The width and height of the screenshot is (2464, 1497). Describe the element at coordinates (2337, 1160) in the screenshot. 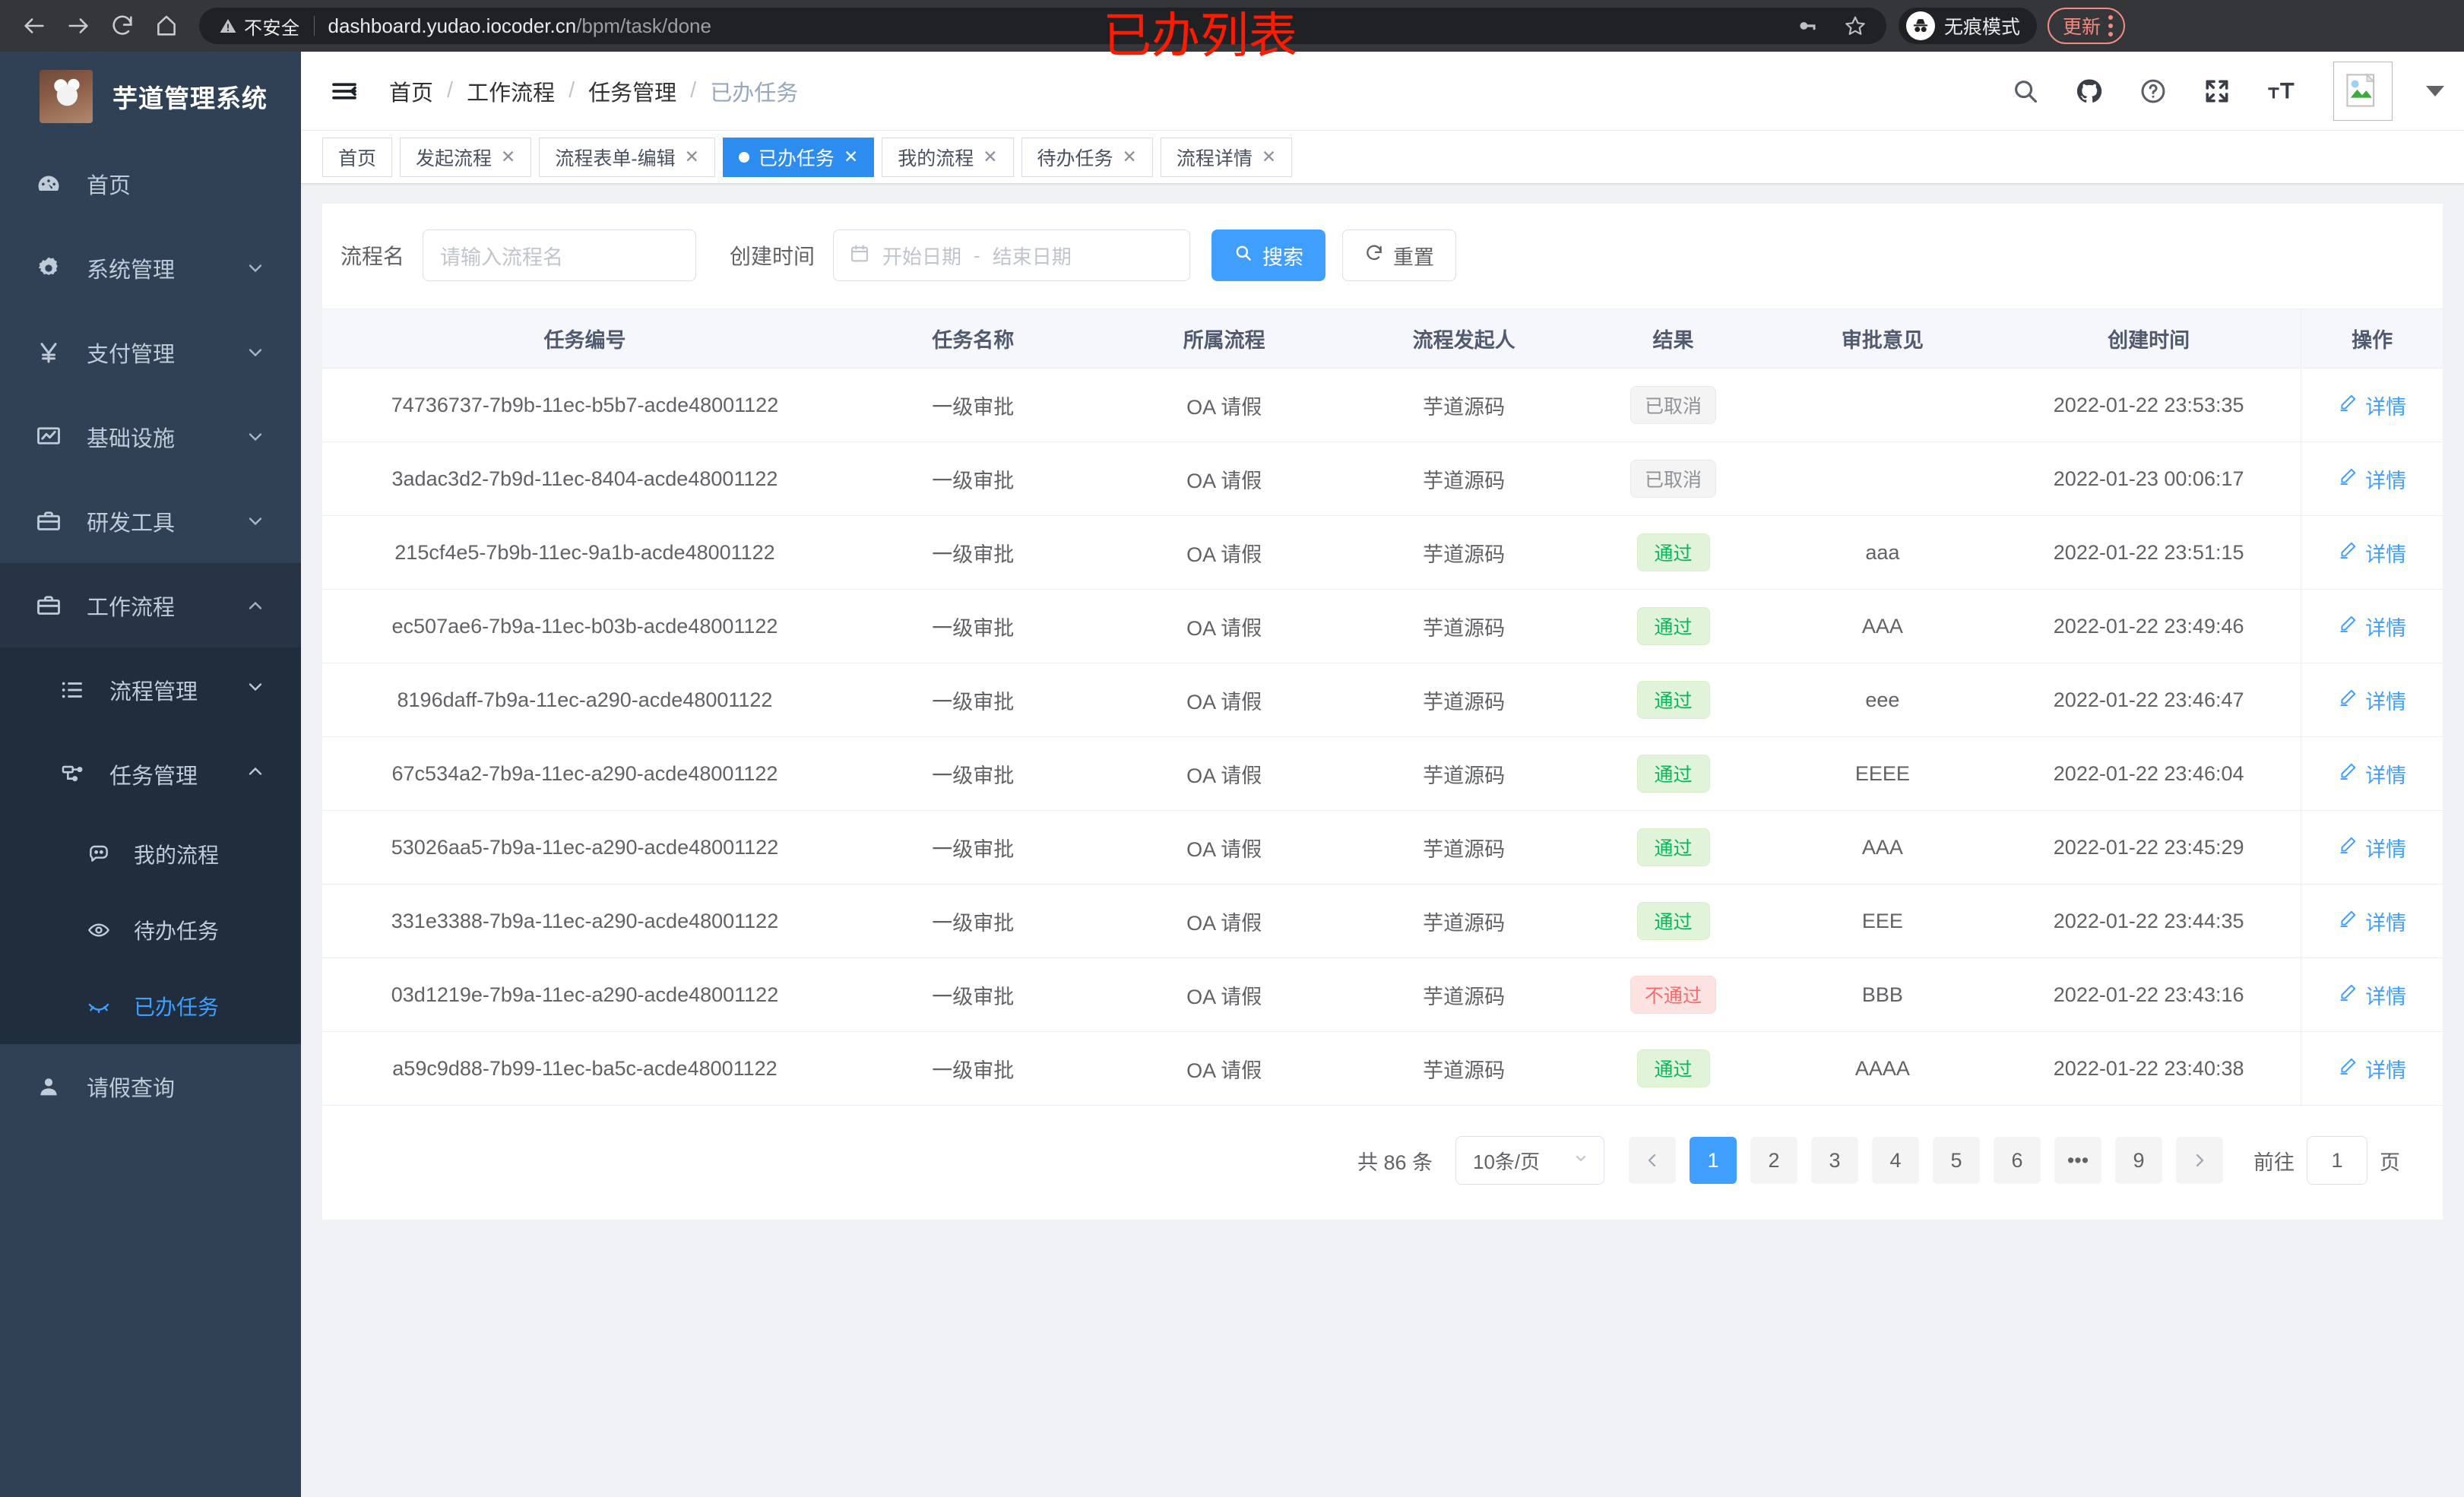

I see `jump-page-input: 1` at that location.